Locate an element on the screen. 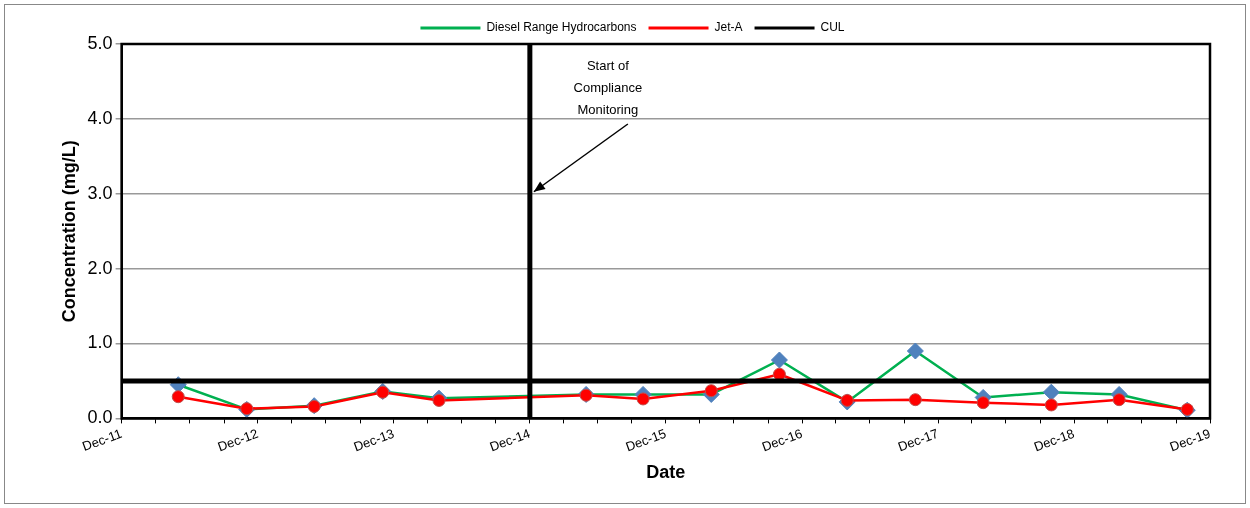  y-tick-label: 5.0 is located at coordinates (100, 42).